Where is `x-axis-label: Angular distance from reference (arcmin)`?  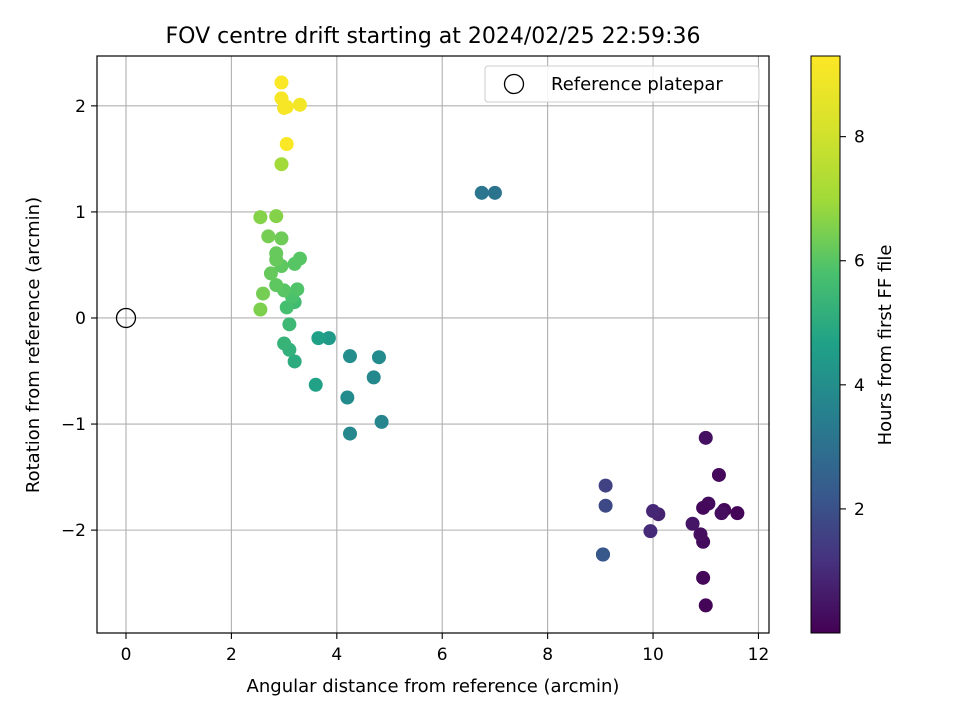
x-axis-label: Angular distance from reference (arcmin) is located at coordinates (433, 686).